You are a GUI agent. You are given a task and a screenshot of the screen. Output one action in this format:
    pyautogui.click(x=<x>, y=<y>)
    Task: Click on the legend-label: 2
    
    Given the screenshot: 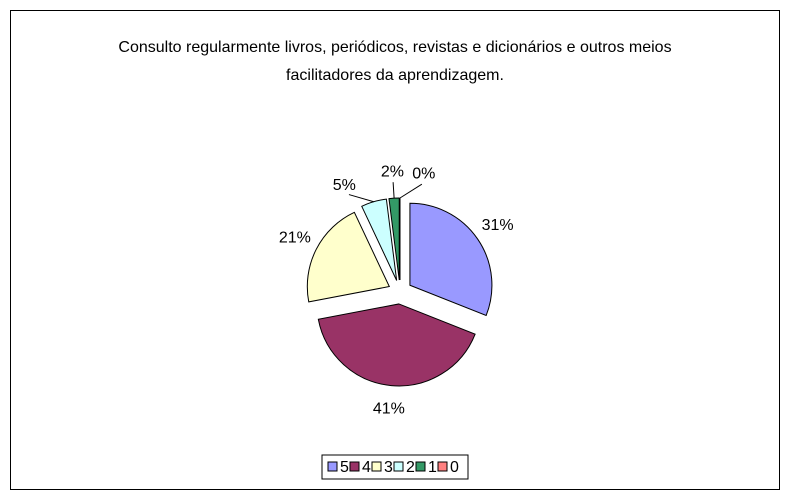 What is the action you would take?
    pyautogui.click(x=410, y=467)
    